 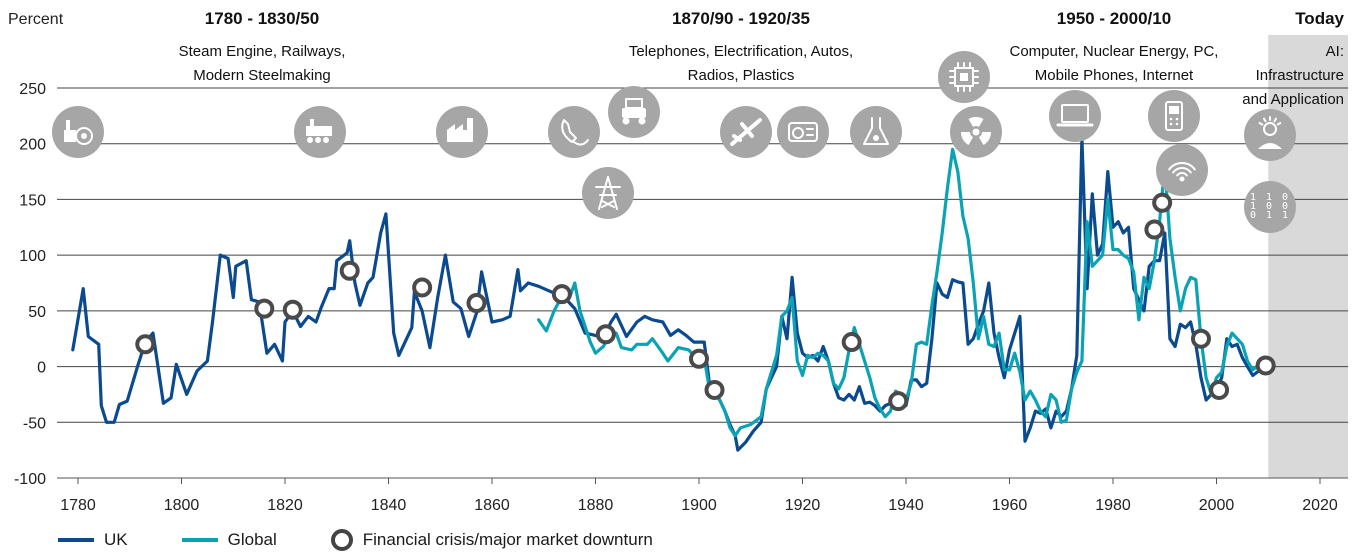 What do you see at coordinates (976, 132) in the screenshot?
I see `radiation-icon` at bounding box center [976, 132].